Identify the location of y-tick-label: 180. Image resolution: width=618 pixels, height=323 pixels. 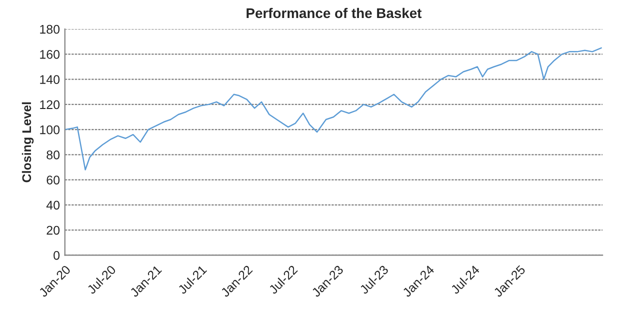
(50, 29).